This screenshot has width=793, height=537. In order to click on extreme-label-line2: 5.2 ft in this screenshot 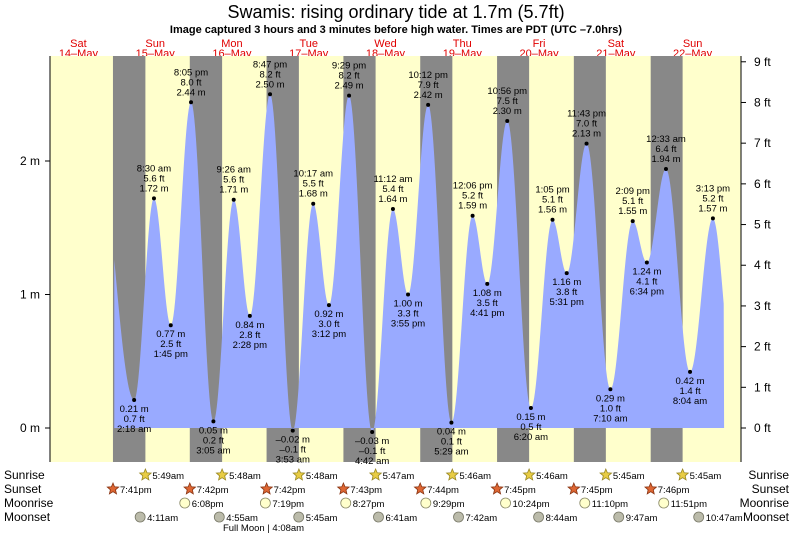, I will do `click(712, 198)`.